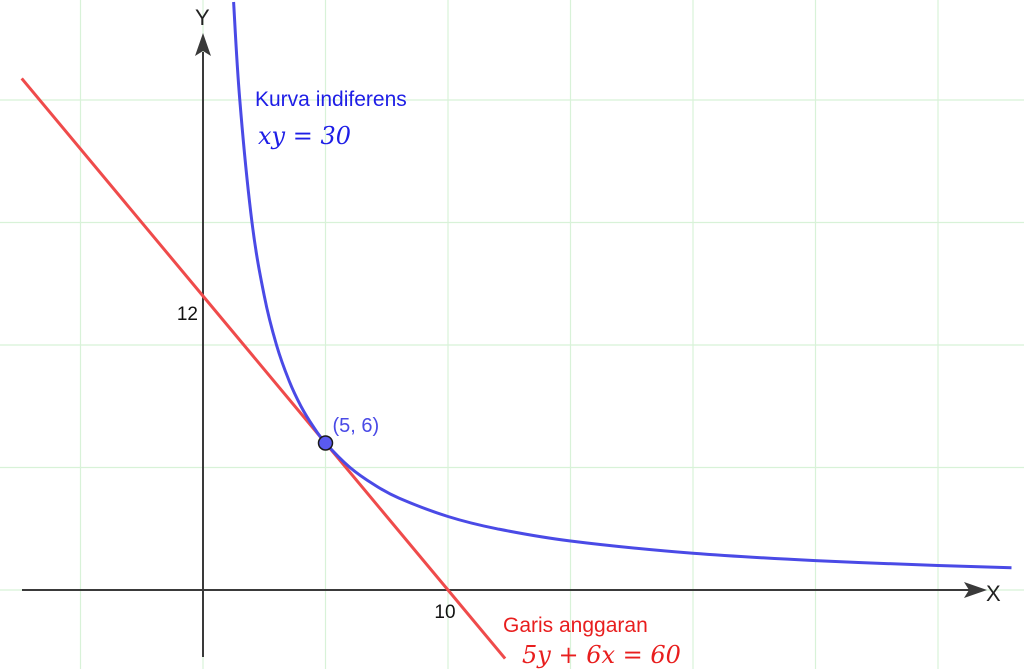 The height and width of the screenshot is (669, 1024). Describe the element at coordinates (601, 655) in the screenshot. I see `budget-line-equation: 5y + 6x = 60` at that location.